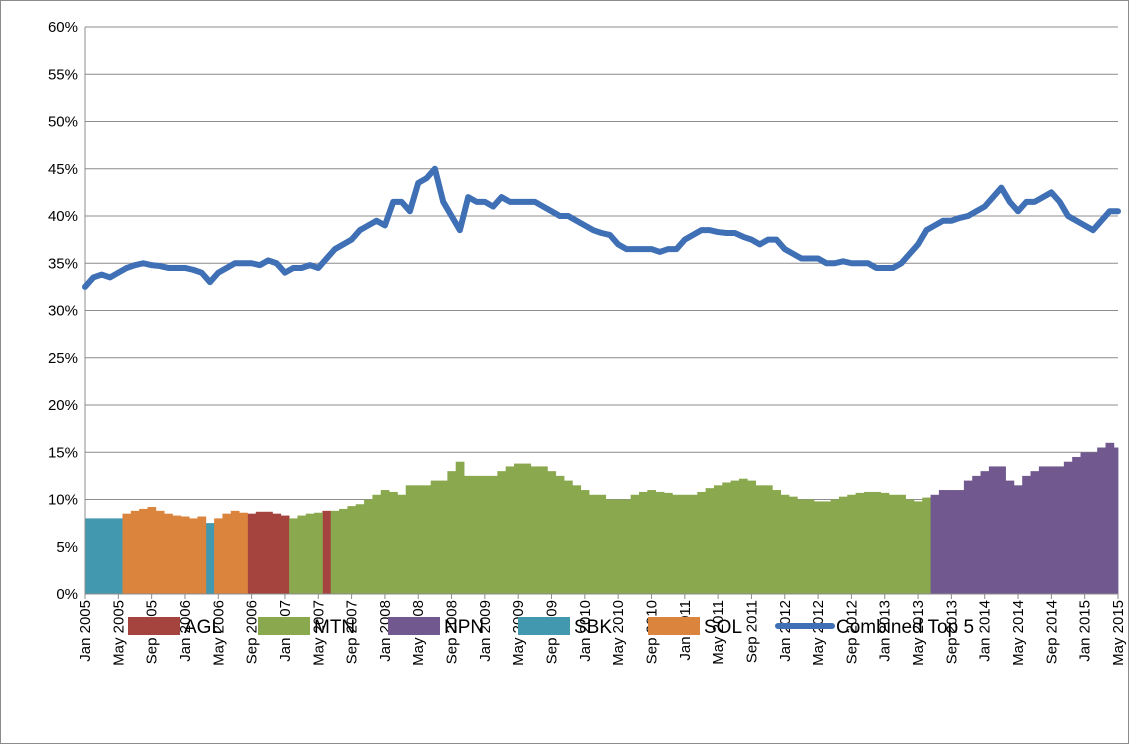 The image size is (1129, 749). Describe the element at coordinates (63, 122) in the screenshot. I see `y-tick-label: 50%` at that location.